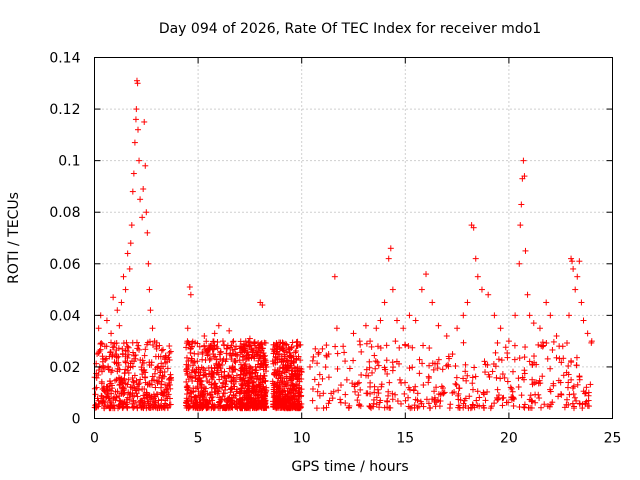  Describe the element at coordinates (613, 439) in the screenshot. I see `x-tick-label: 25` at that location.